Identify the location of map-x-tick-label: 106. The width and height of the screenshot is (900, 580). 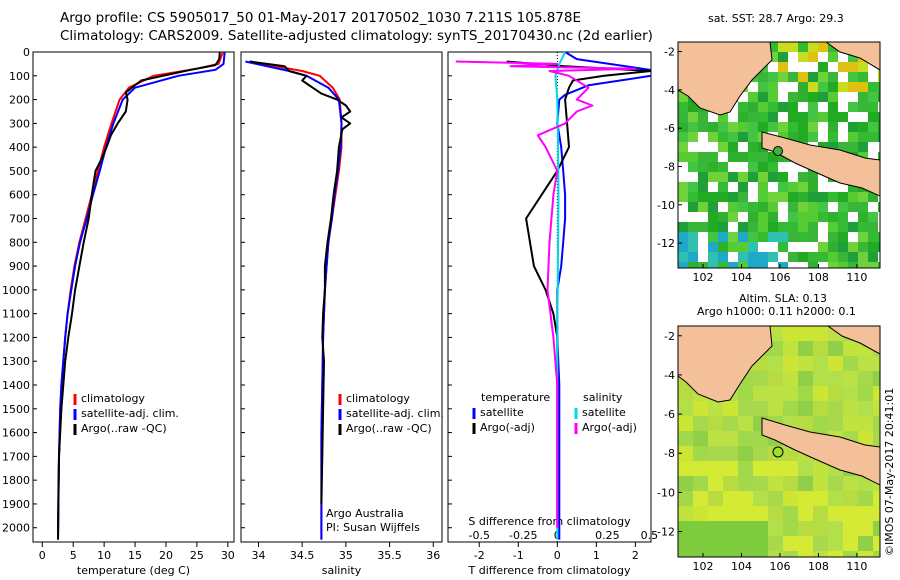
(779, 277).